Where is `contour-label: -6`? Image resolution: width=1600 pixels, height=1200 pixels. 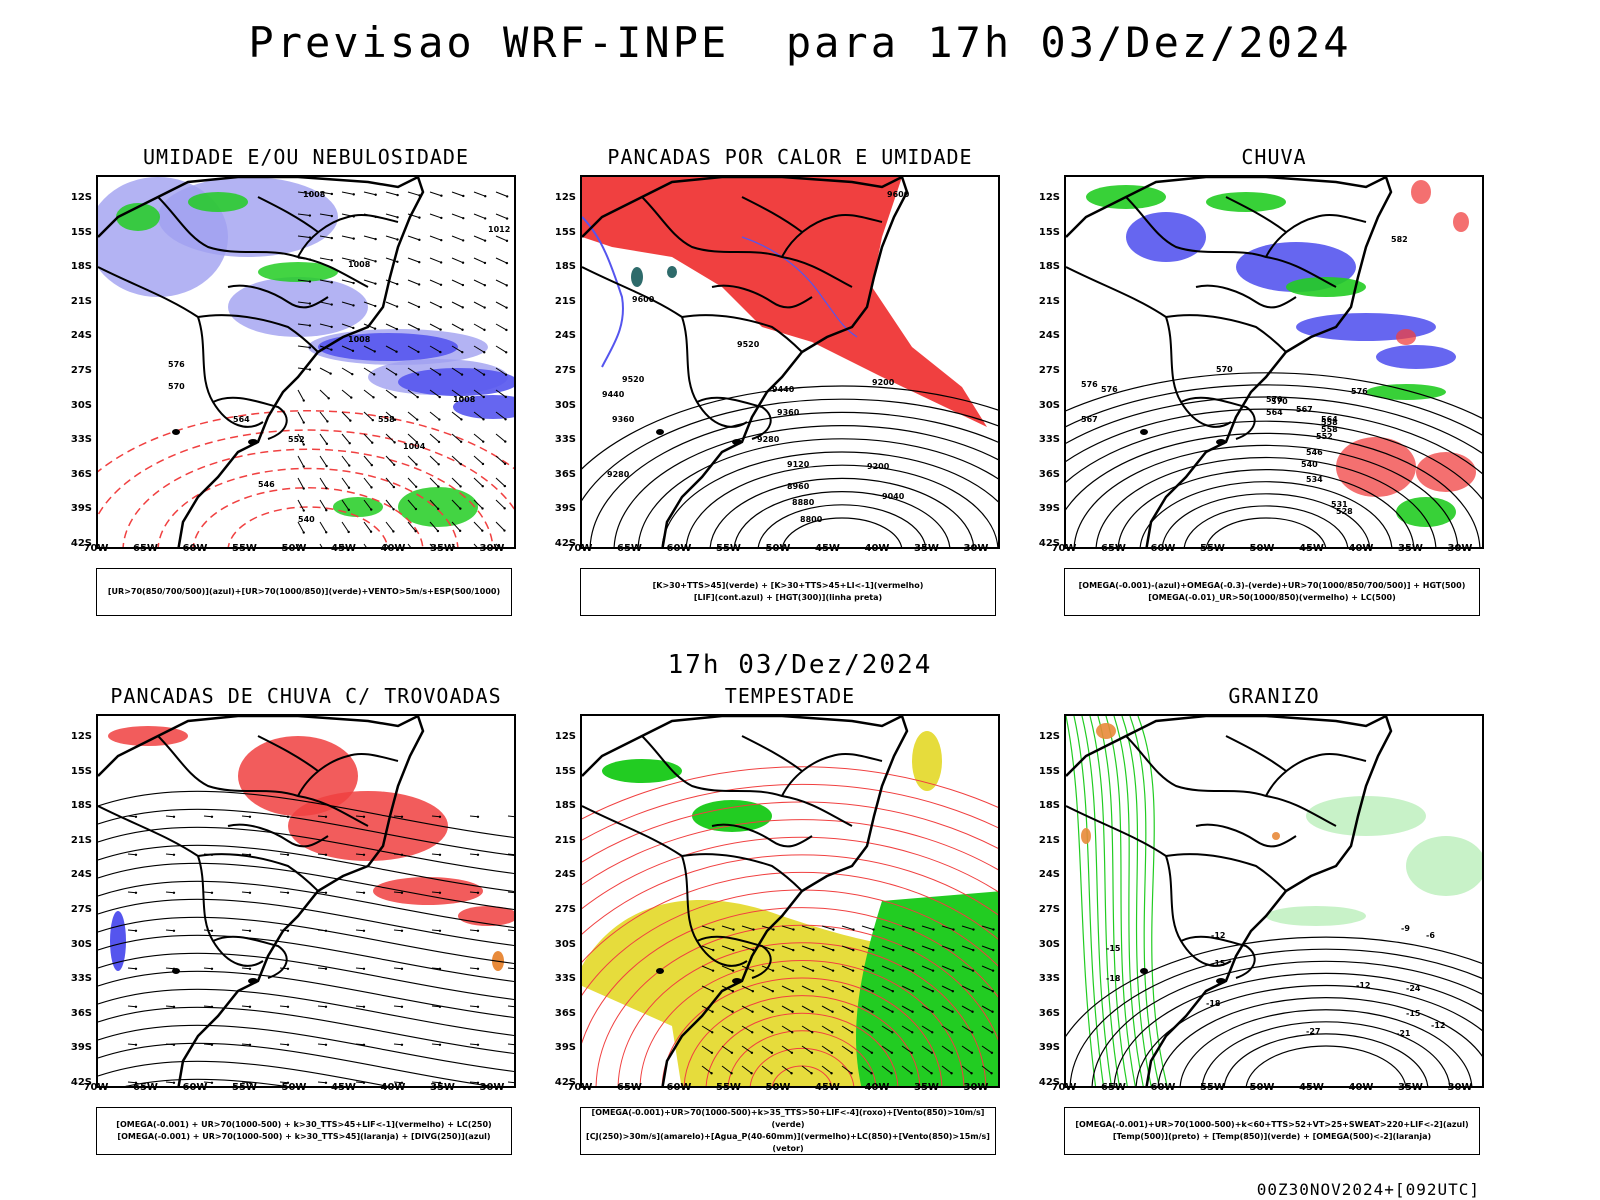
contour-label: -6 is located at coordinates (1430, 935).